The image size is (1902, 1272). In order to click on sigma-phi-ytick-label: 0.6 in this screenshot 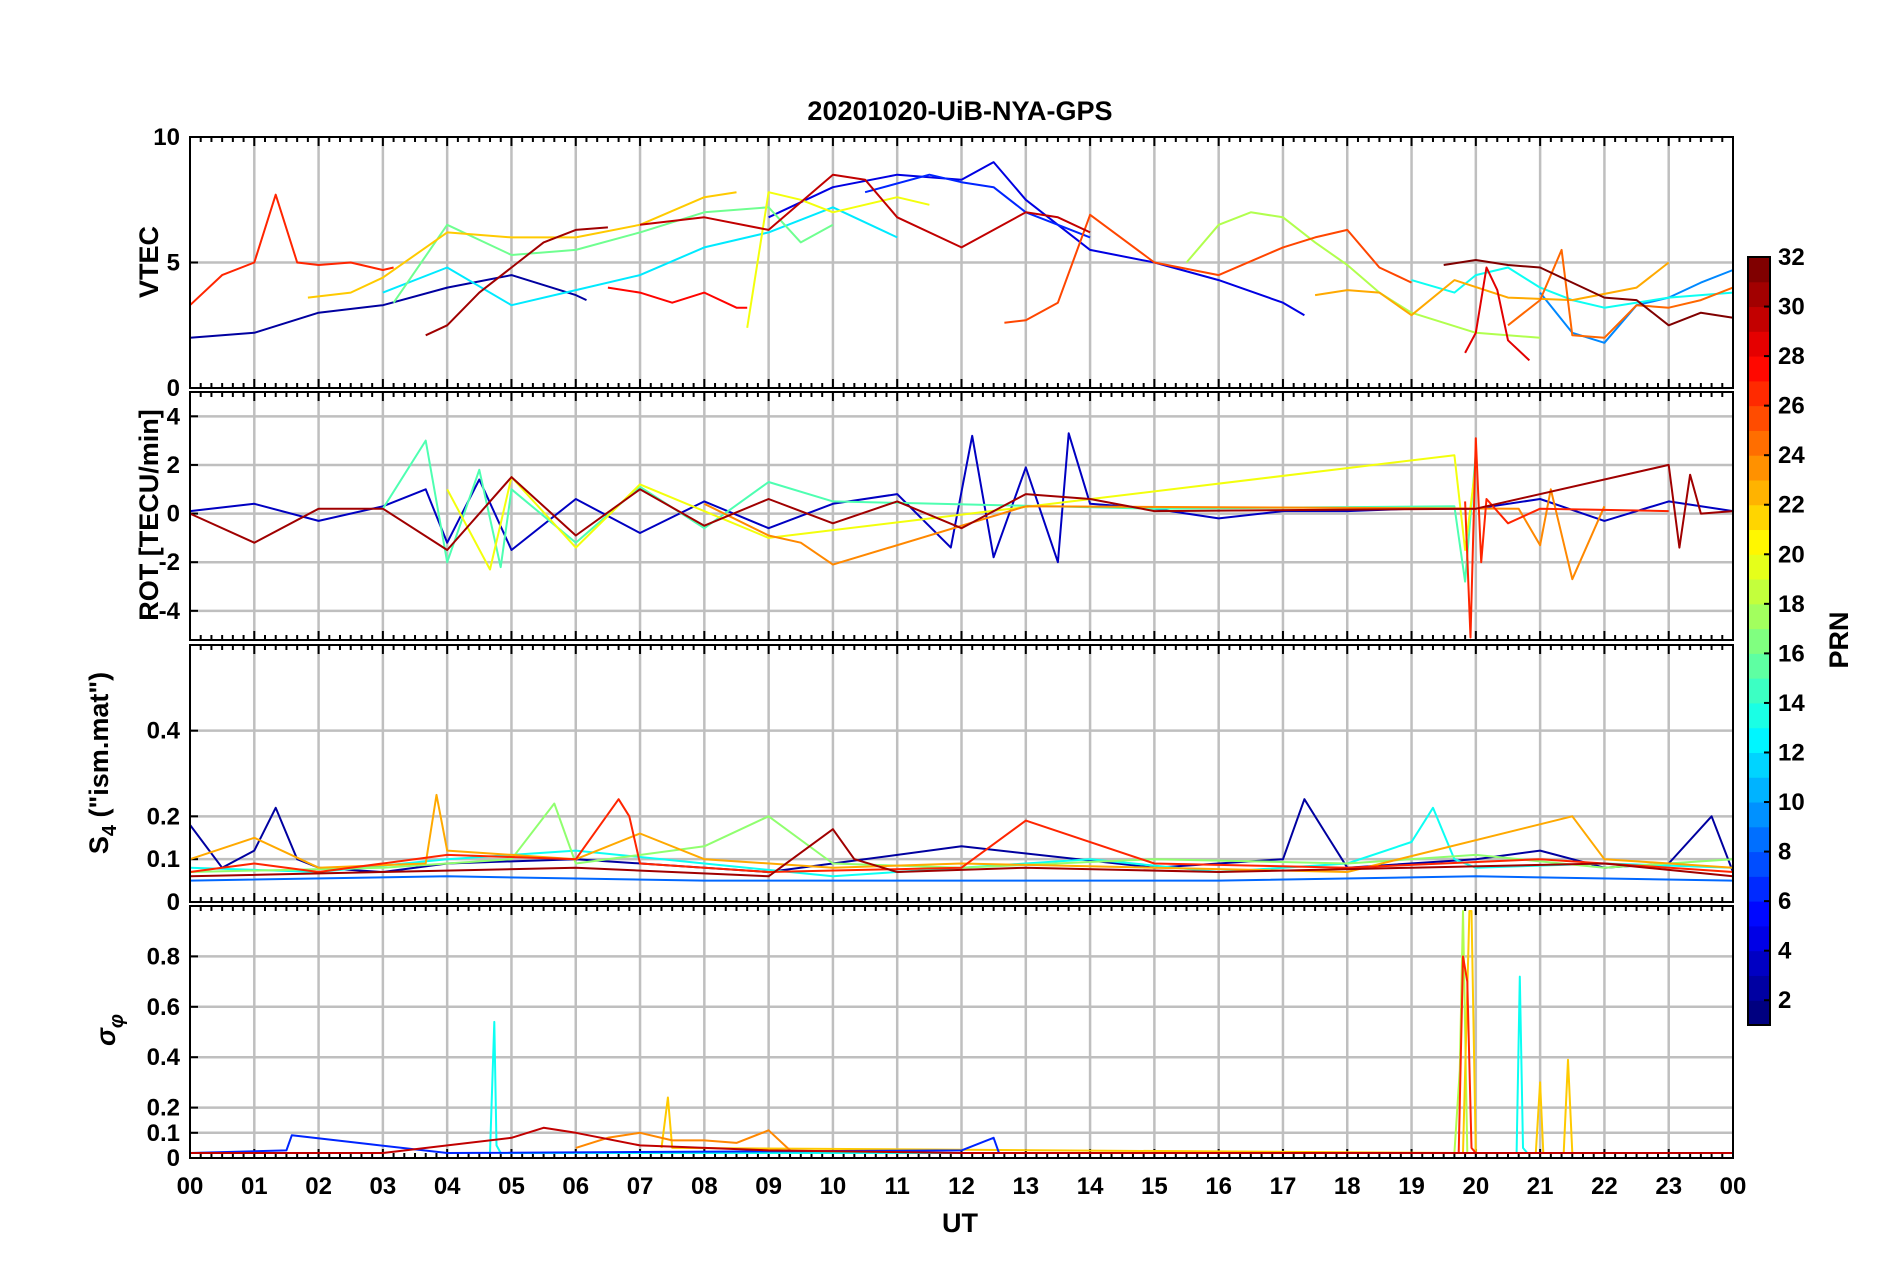, I will do `click(163, 1007)`.